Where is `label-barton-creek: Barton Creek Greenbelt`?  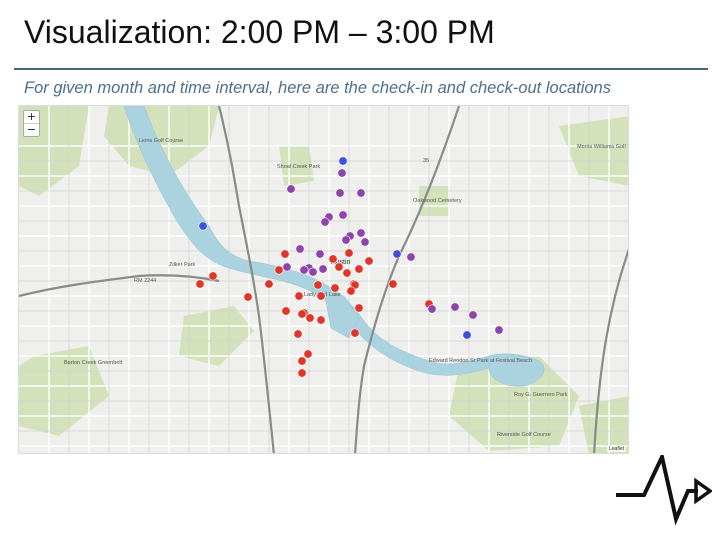
label-barton-creek: Barton Creek Greenbelt is located at coordinates (93, 363).